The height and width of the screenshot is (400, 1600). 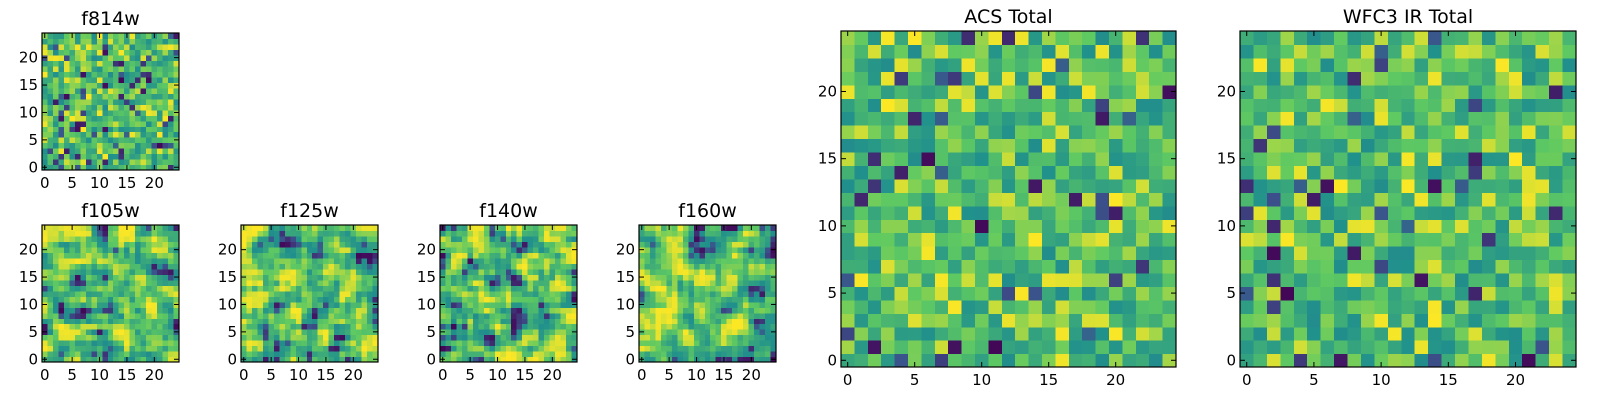 I want to click on y-tick-label: 20, so click(x=1226, y=91).